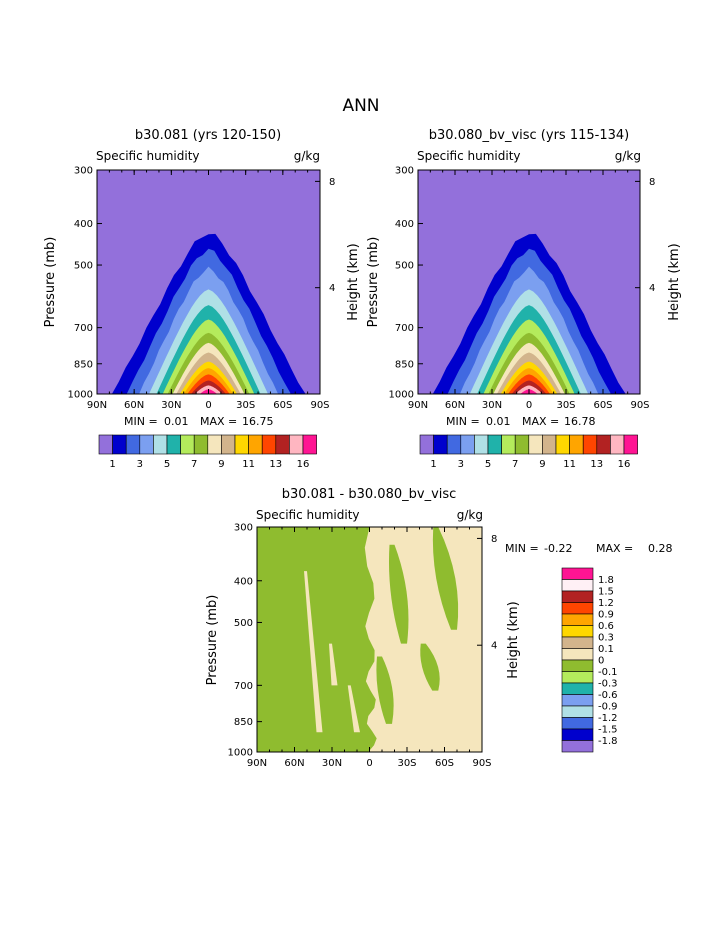 This screenshot has height=935, width=723. Describe the element at coordinates (433, 464) in the screenshot. I see `panel-2-colorbar-label: 1` at that location.